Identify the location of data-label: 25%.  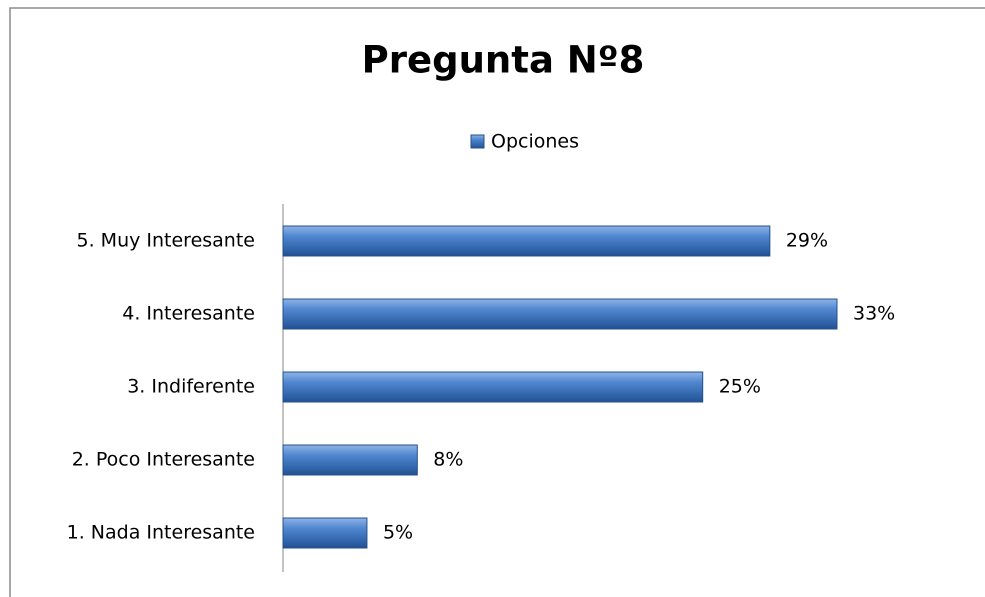
(740, 387).